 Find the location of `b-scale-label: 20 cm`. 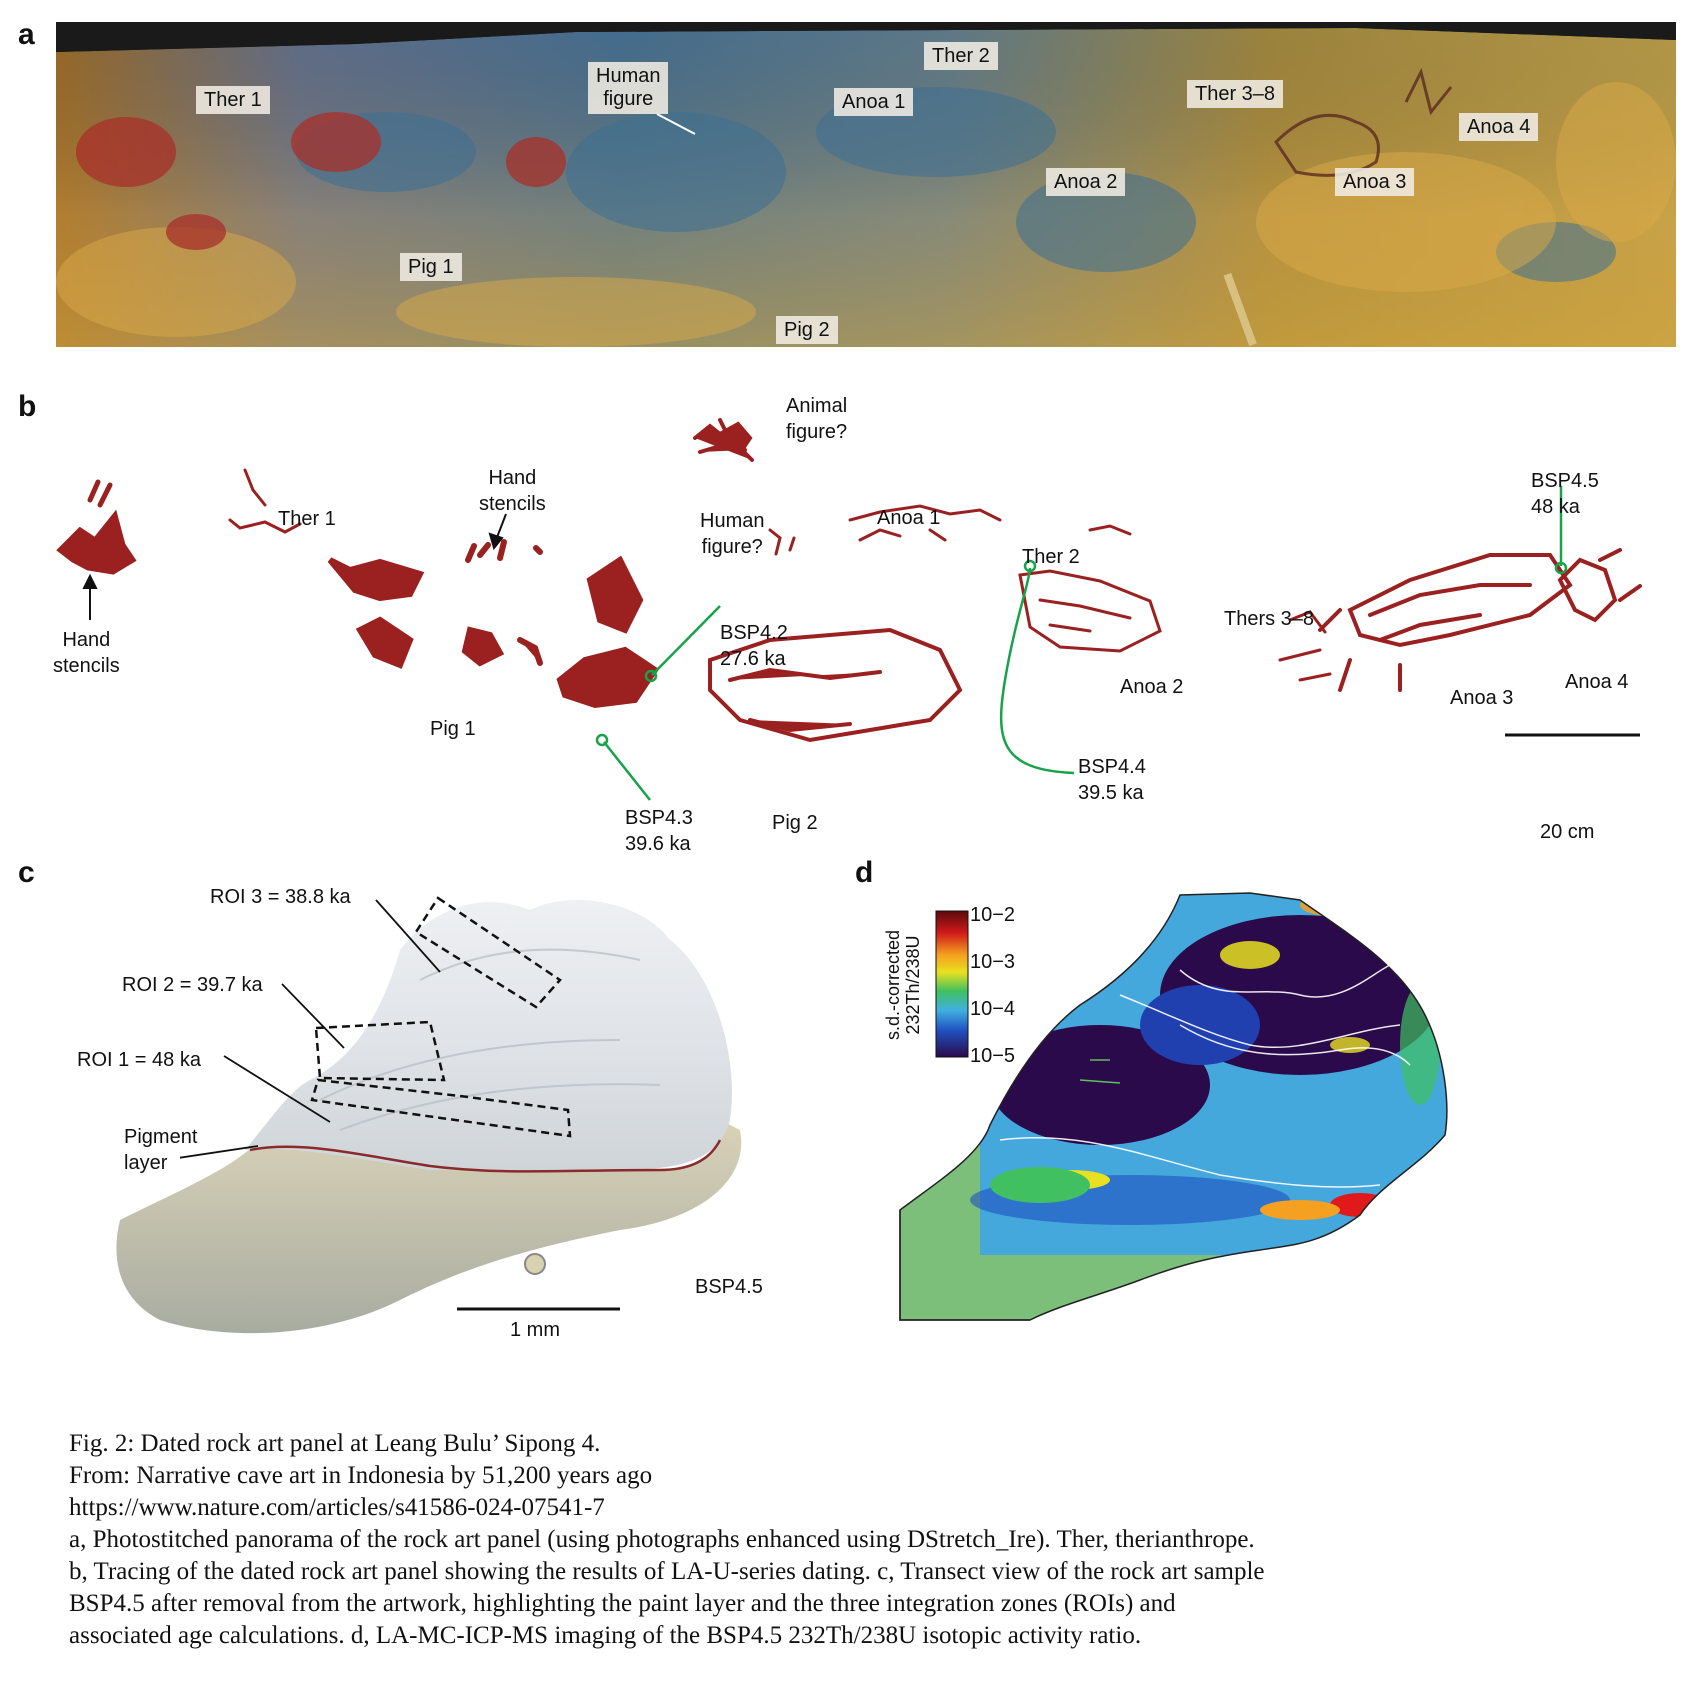

b-scale-label: 20 cm is located at coordinates (1567, 832).